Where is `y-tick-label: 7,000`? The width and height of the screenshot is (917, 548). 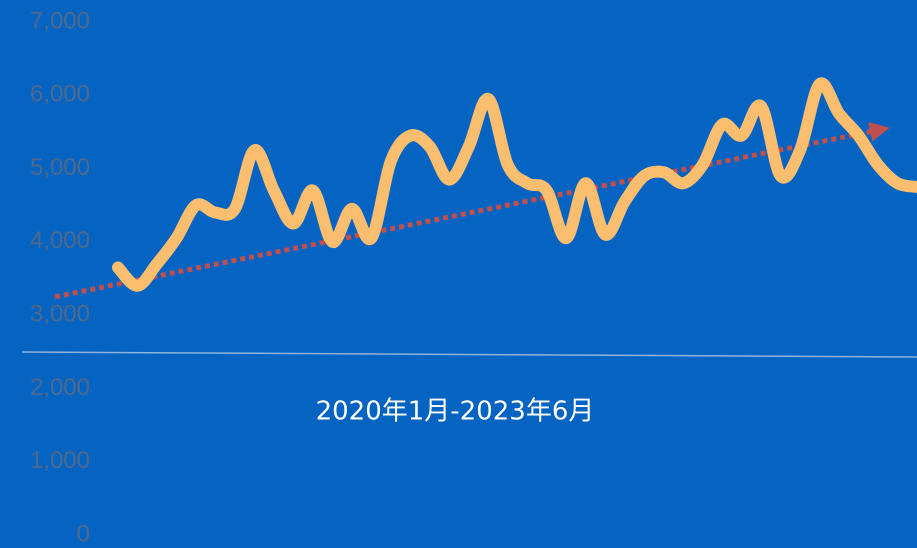
y-tick-label: 7,000 is located at coordinates (60, 20).